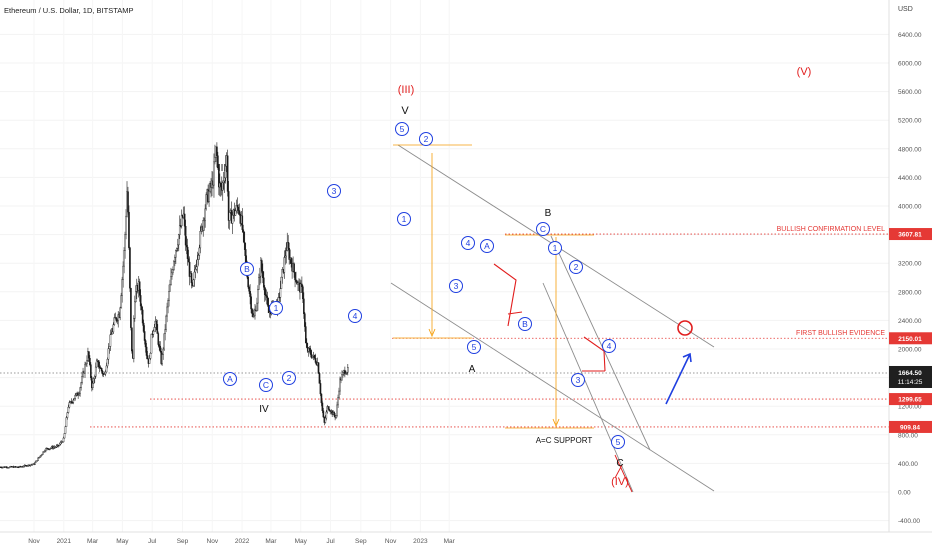 Image resolution: width=932 pixels, height=550 pixels. What do you see at coordinates (289, 378) in the screenshot?
I see `wave-circle-text: 2` at bounding box center [289, 378].